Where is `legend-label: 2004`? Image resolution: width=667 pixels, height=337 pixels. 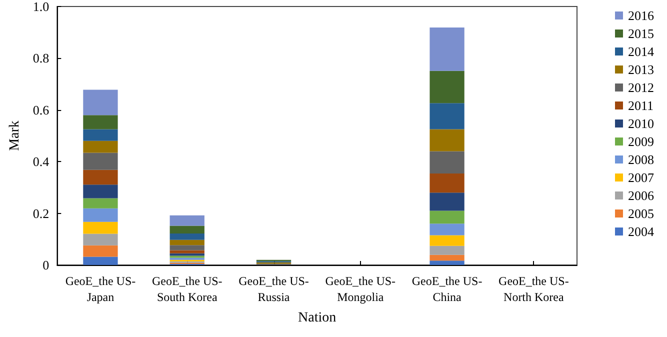 legend-label: 2004 is located at coordinates (641, 231).